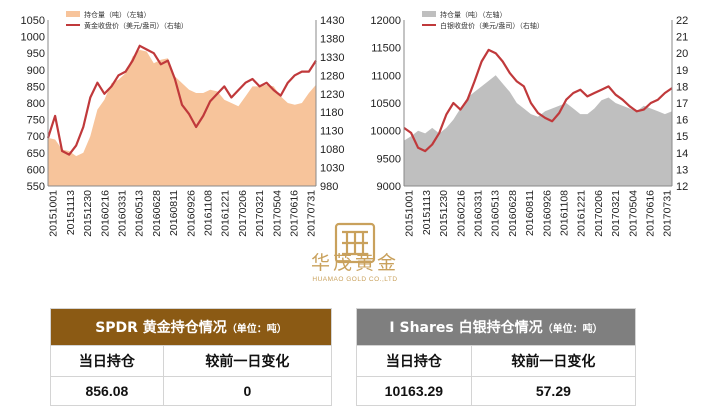 This screenshot has width=708, height=420. Describe the element at coordinates (385, 104) in the screenshot. I see `silver-left-tick-label: 10500` at that location.